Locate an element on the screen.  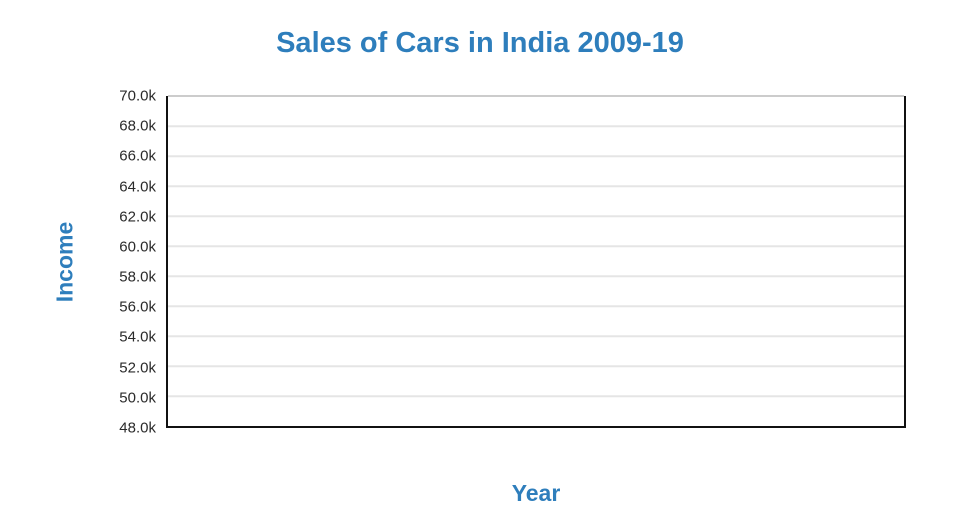
y-tick-label: 62.0k is located at coordinates (137, 217).